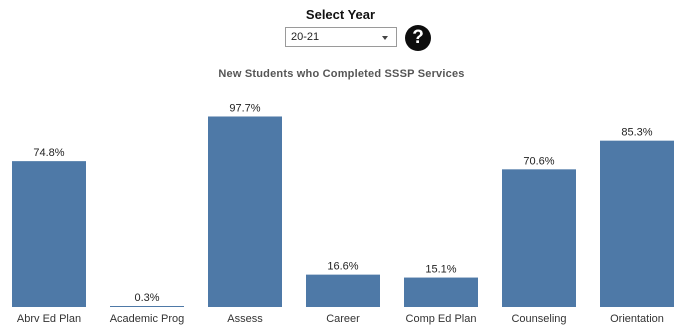 Image resolution: width=683 pixels, height=327 pixels. What do you see at coordinates (538, 319) in the screenshot?
I see `category-label: Counseling` at bounding box center [538, 319].